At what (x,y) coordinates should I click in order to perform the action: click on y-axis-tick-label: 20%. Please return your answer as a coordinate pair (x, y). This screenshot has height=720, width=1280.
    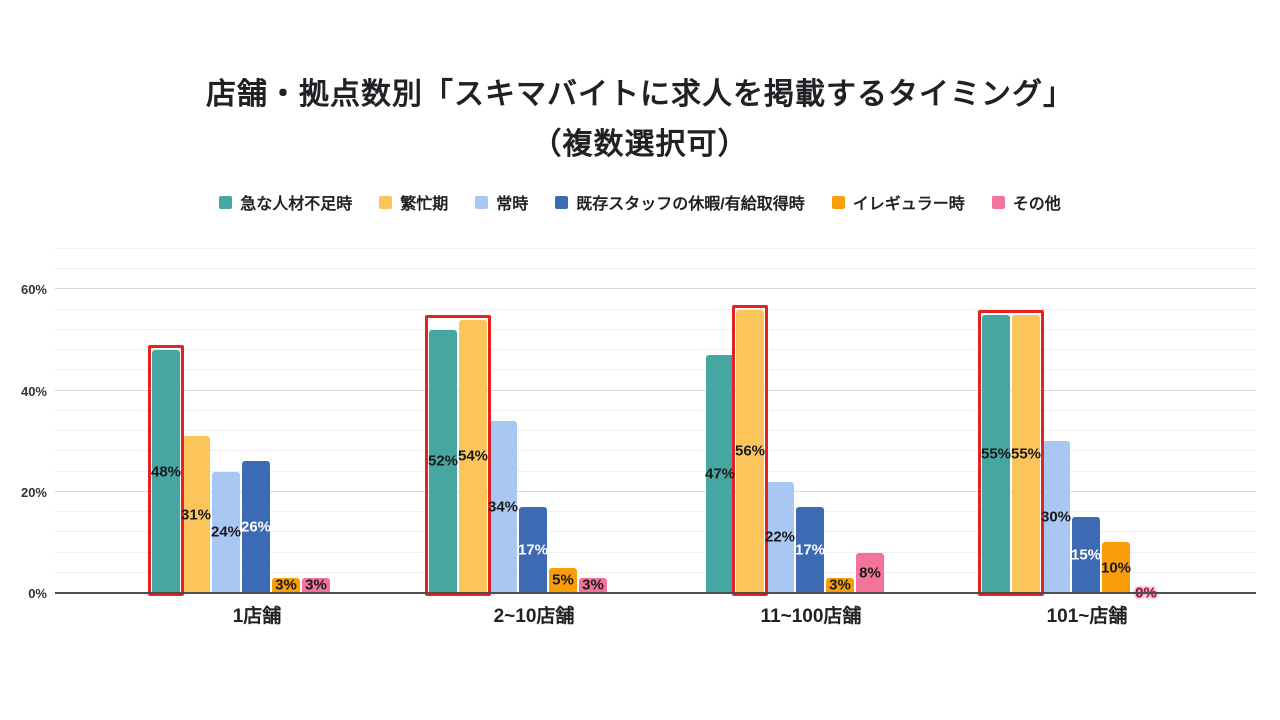
    Looking at the image, I should click on (33, 492).